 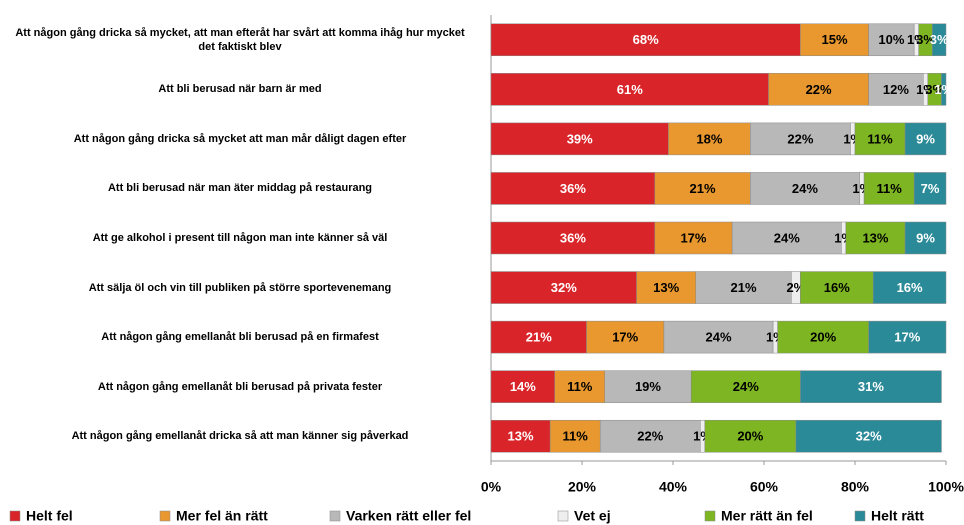 What do you see at coordinates (946, 487) in the screenshot?
I see `x-tick-label: 100%` at bounding box center [946, 487].